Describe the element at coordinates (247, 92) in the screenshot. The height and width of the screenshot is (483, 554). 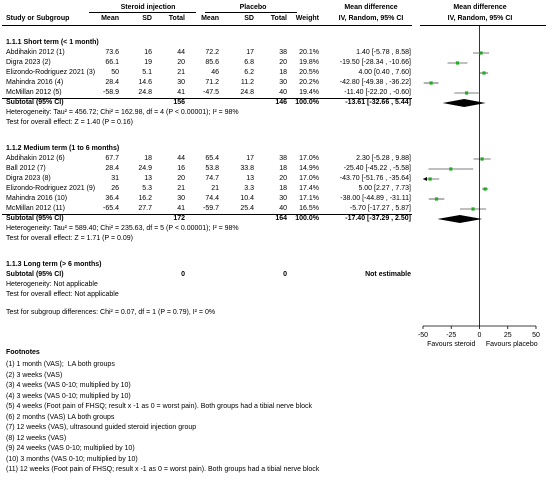
I see `ctl-sd: 24.8` at that location.